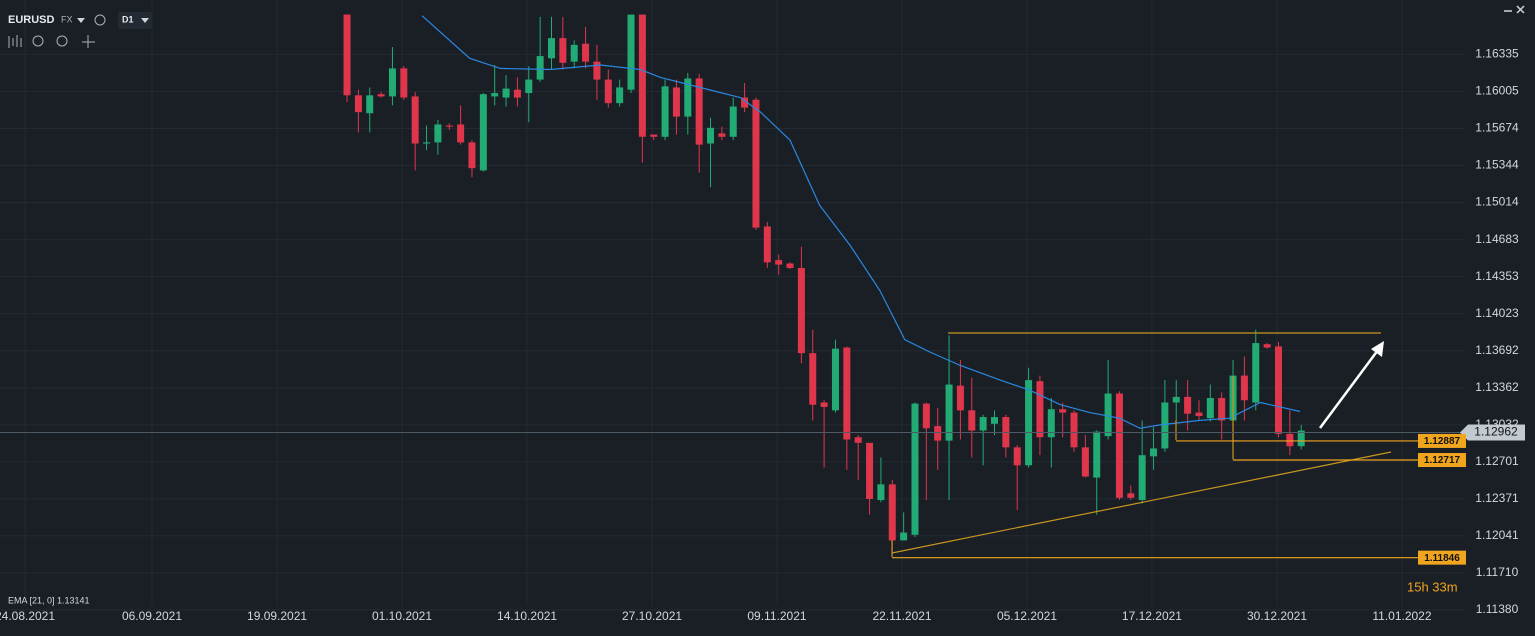 This screenshot has height=636, width=1535. What do you see at coordinates (776, 616) in the screenshot?
I see `x-tick-label: 09.11.2021` at bounding box center [776, 616].